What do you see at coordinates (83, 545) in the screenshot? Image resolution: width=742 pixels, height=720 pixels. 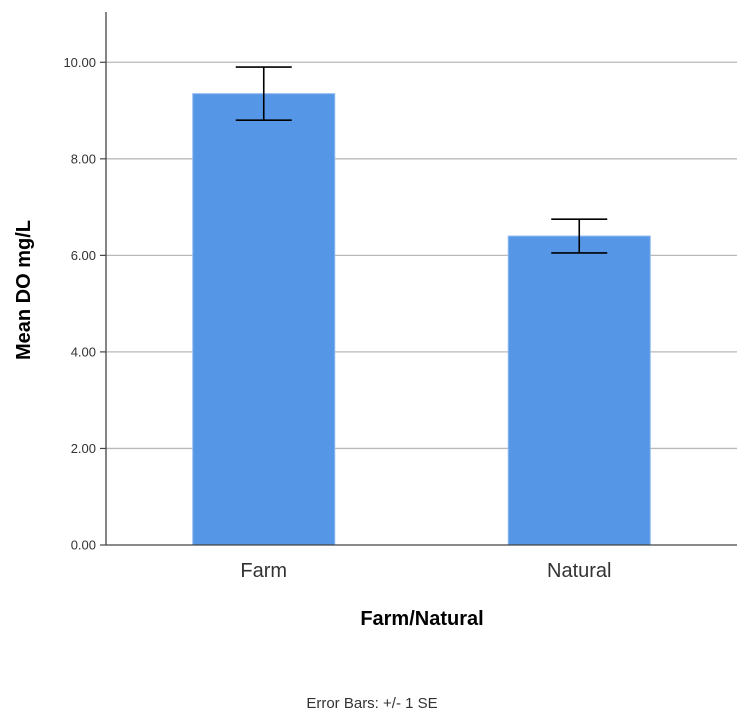 I see `y-tick-label: 0.00` at bounding box center [83, 545].